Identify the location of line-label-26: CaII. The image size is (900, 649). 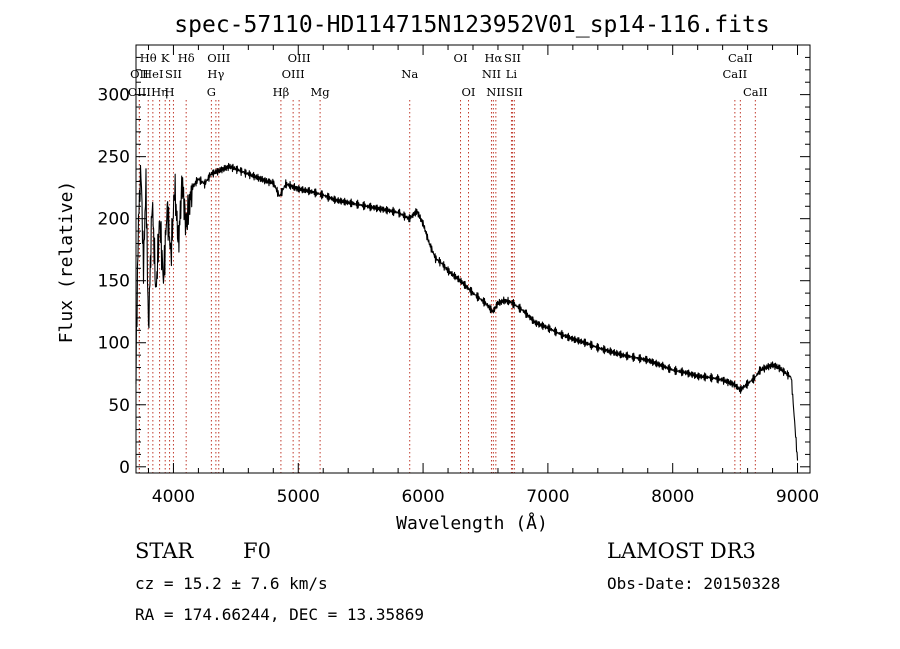
(734, 74).